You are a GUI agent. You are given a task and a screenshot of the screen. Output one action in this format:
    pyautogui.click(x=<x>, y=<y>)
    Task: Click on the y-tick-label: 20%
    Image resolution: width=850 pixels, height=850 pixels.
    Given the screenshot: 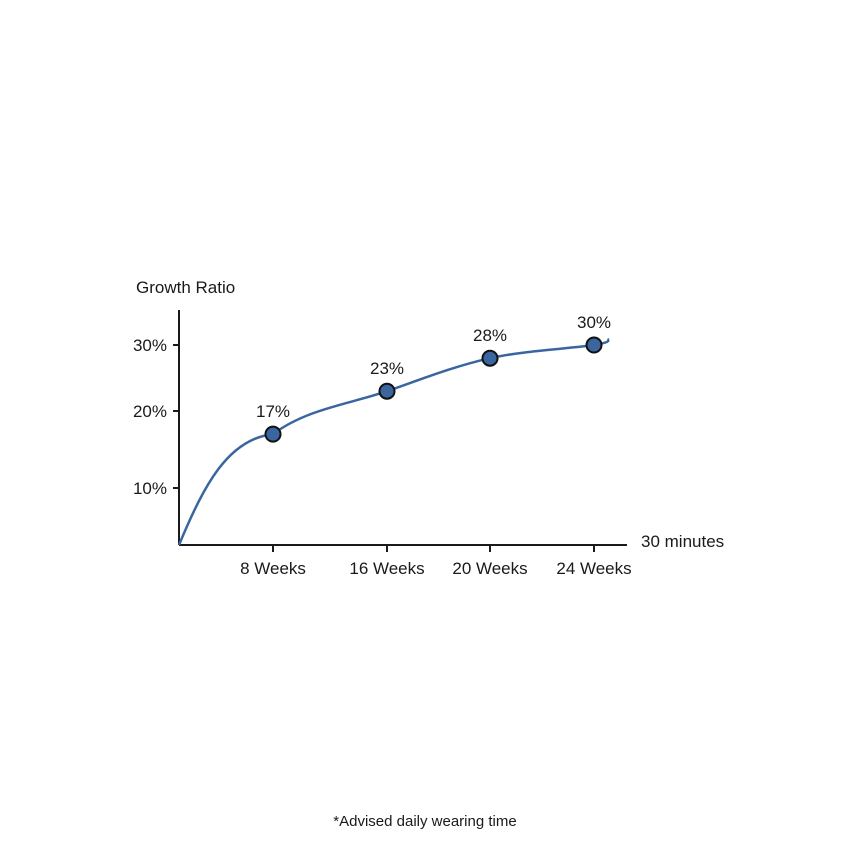 What is the action you would take?
    pyautogui.click(x=150, y=411)
    